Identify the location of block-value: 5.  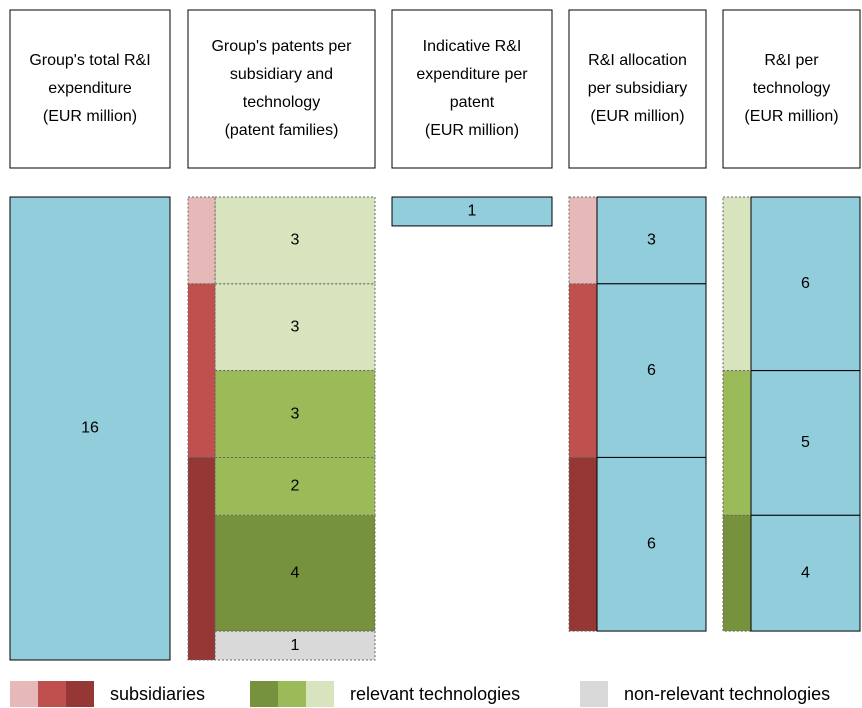
(805, 442).